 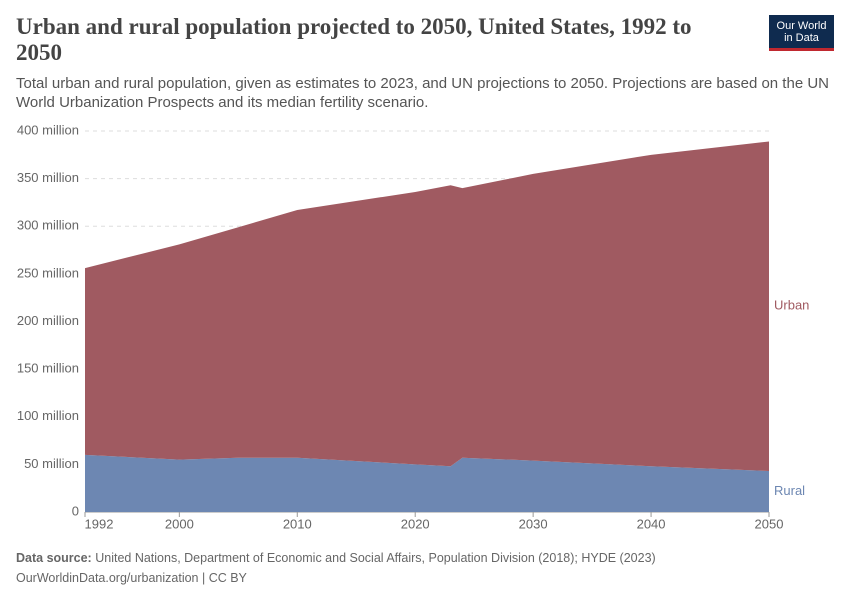 I want to click on y-tick-label: 150 million, so click(x=48, y=368).